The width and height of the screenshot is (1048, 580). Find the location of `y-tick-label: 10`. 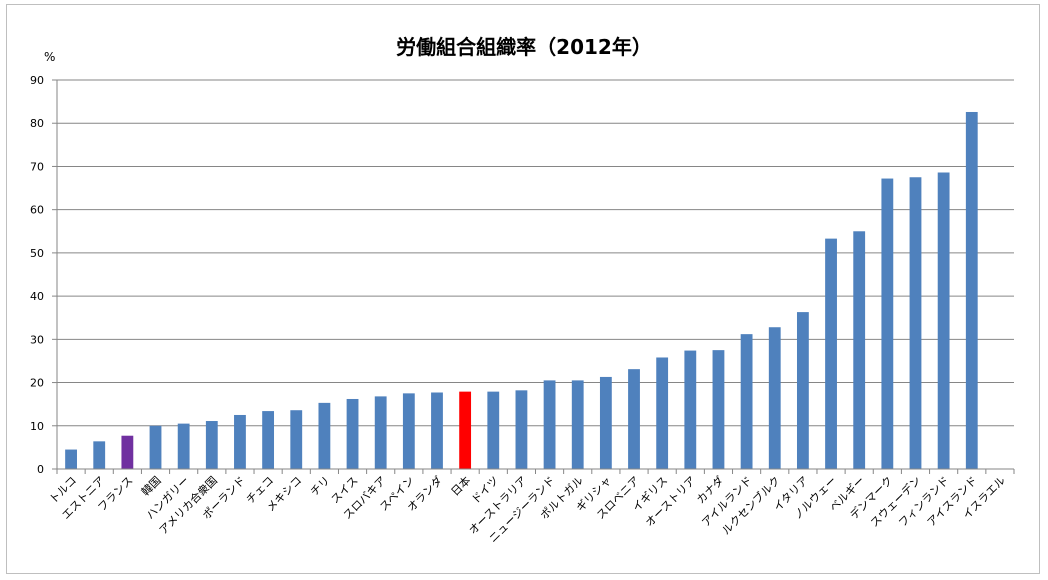

y-tick-label: 10 is located at coordinates (37, 426).